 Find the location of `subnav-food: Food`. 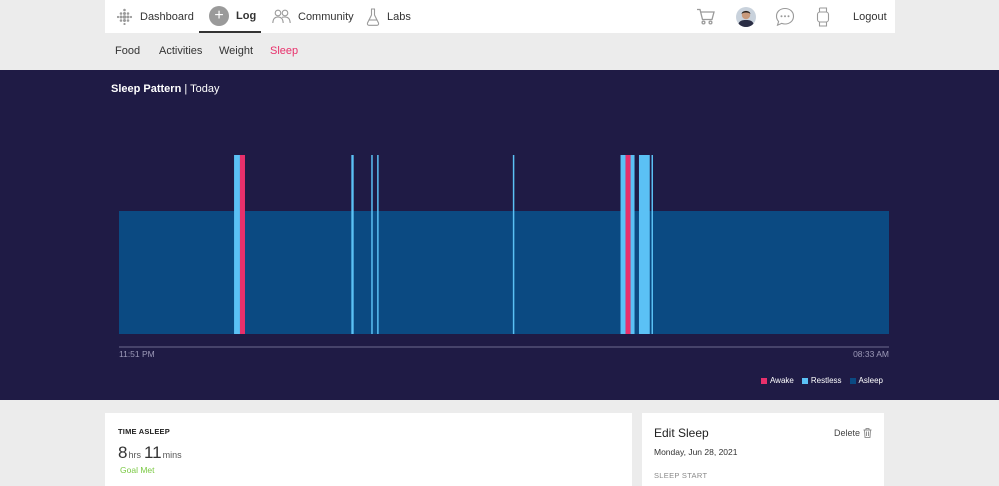

subnav-food: Food is located at coordinates (128, 51).